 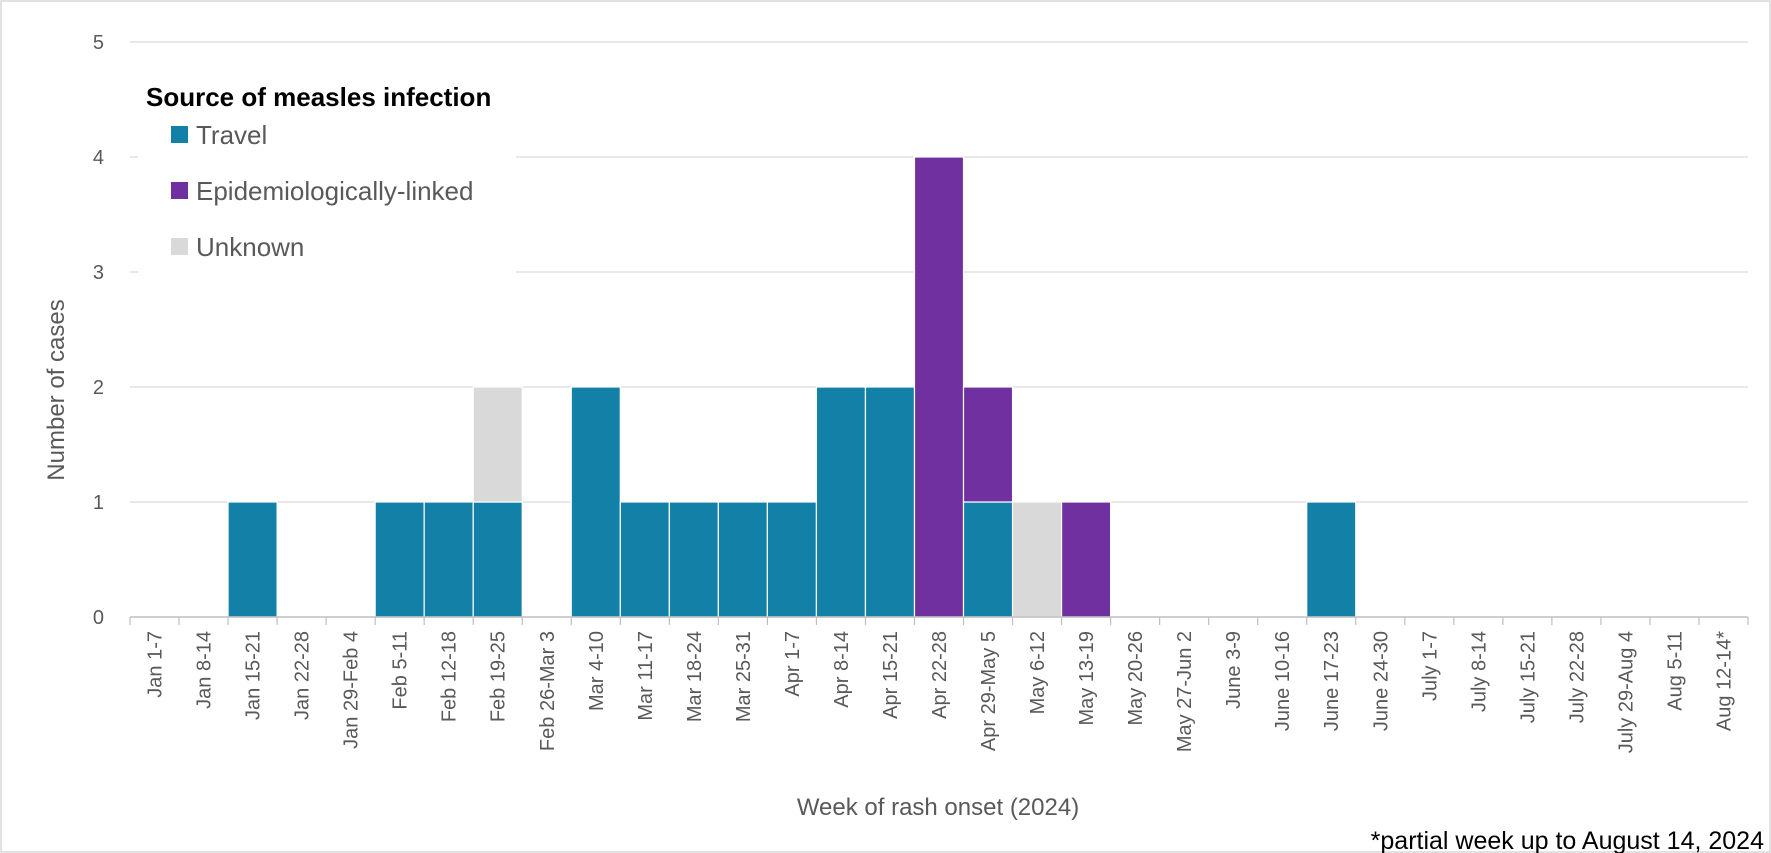 I want to click on x-tick-label: Jan 22-28, so click(x=303, y=675).